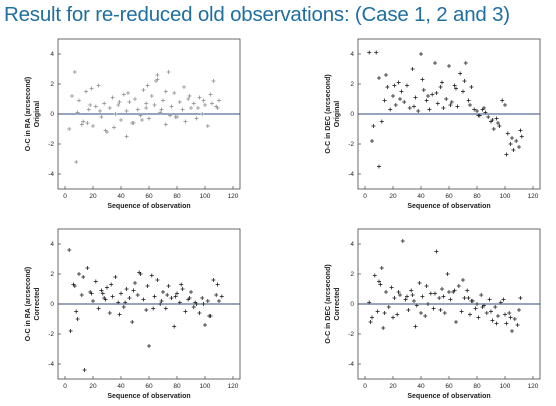 The width and height of the screenshot is (556, 406). I want to click on y-axis-label: O-C in DEC (arcsecond), so click(328, 303).